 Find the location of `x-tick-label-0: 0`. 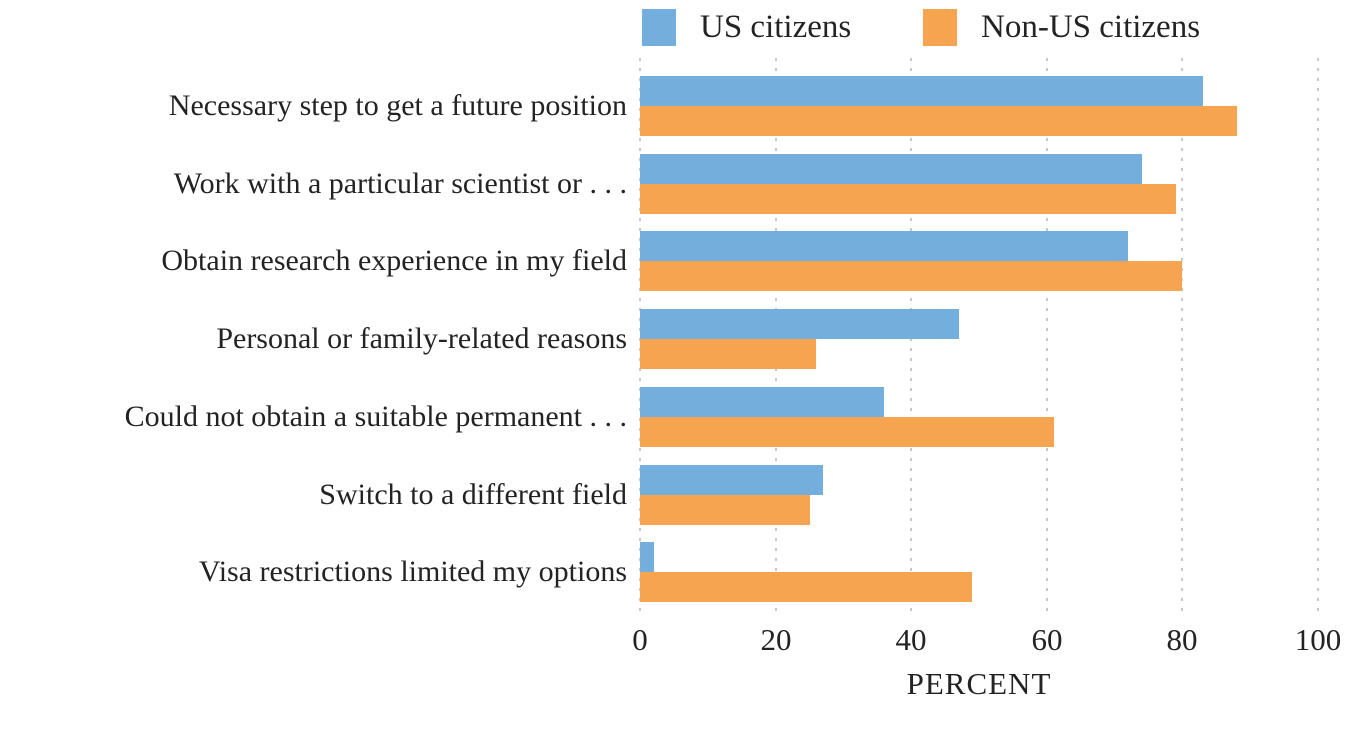

x-tick-label-0: 0 is located at coordinates (640, 639).